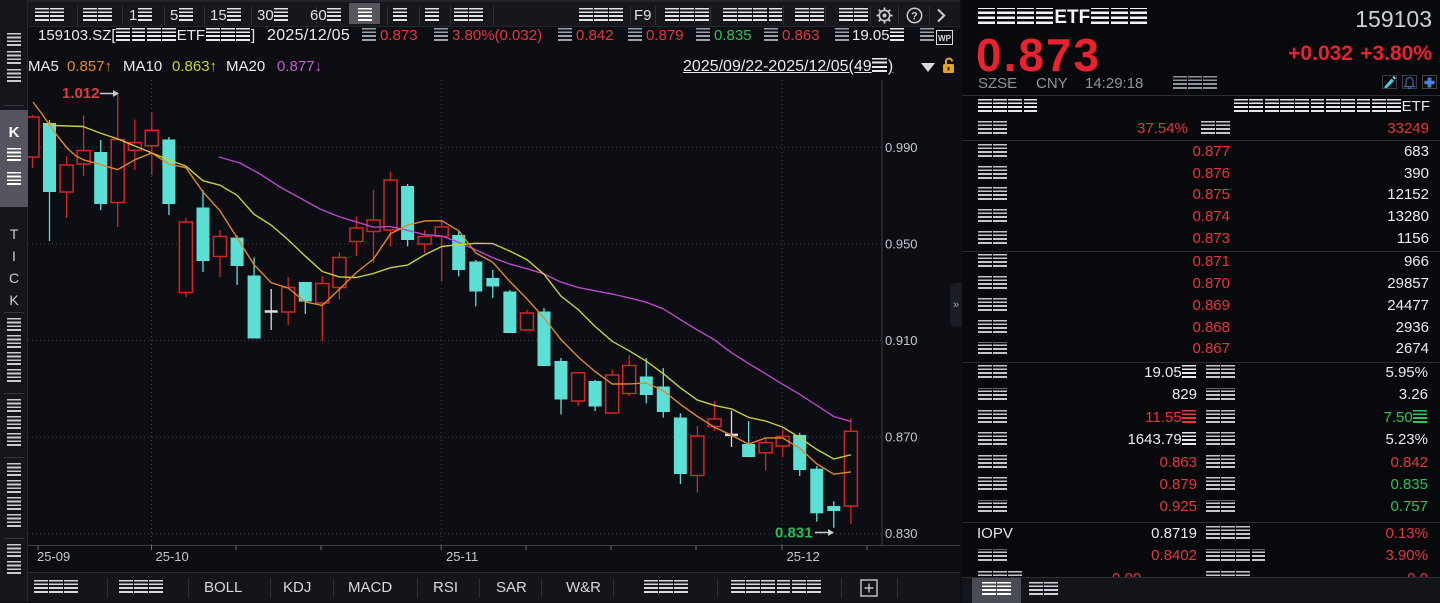 This screenshot has height=603, width=1440. I want to click on svg-text: 0.831, so click(794, 533).